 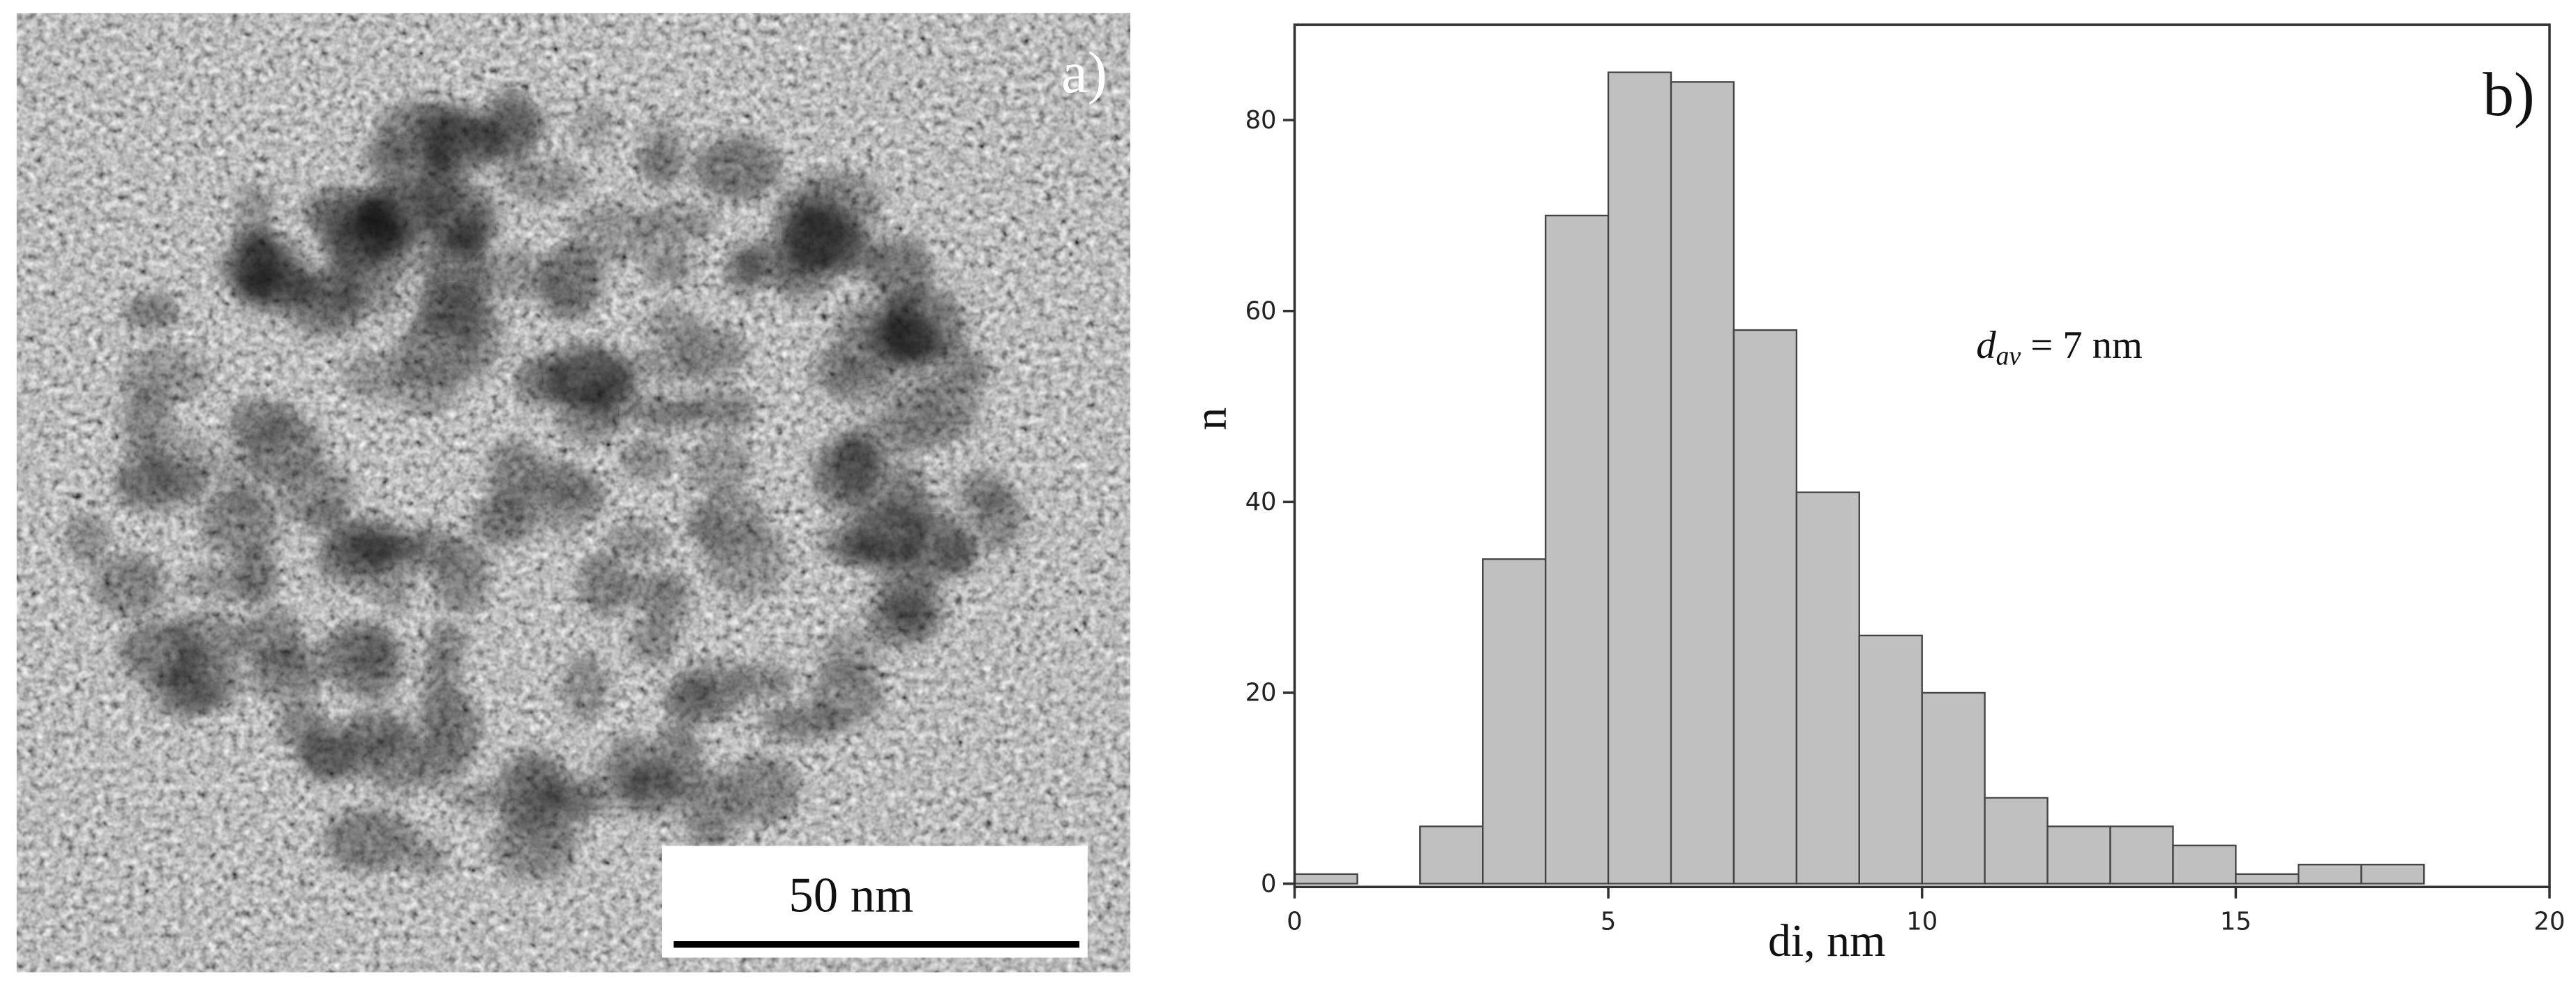 I want to click on annotation-text: = 7 nm, so click(x=2086, y=345).